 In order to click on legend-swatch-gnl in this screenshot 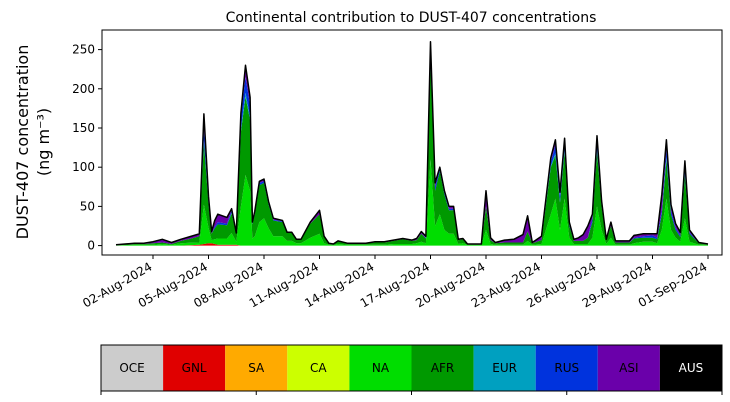, I will do `click(194, 368)`.